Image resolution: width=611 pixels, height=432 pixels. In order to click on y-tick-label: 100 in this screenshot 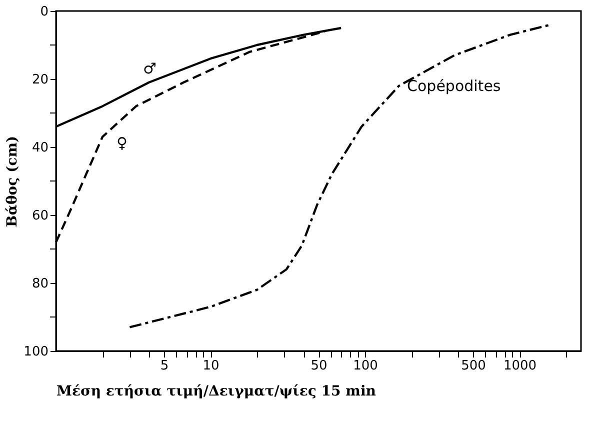, I will do `click(36, 352)`.